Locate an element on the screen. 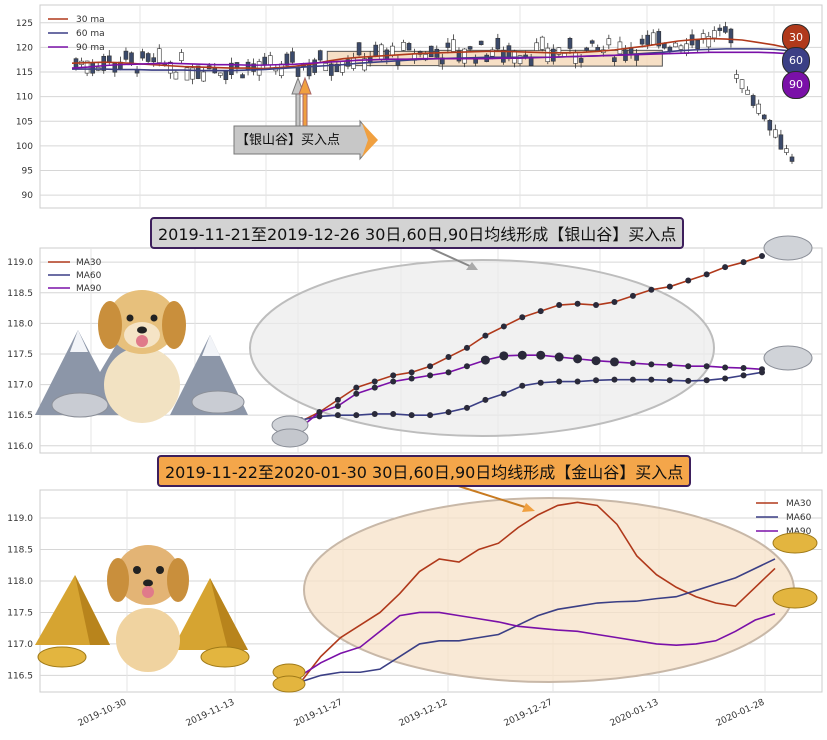 The image size is (827, 740). panel3-ytick-label: 117.0 is located at coordinates (20, 645).